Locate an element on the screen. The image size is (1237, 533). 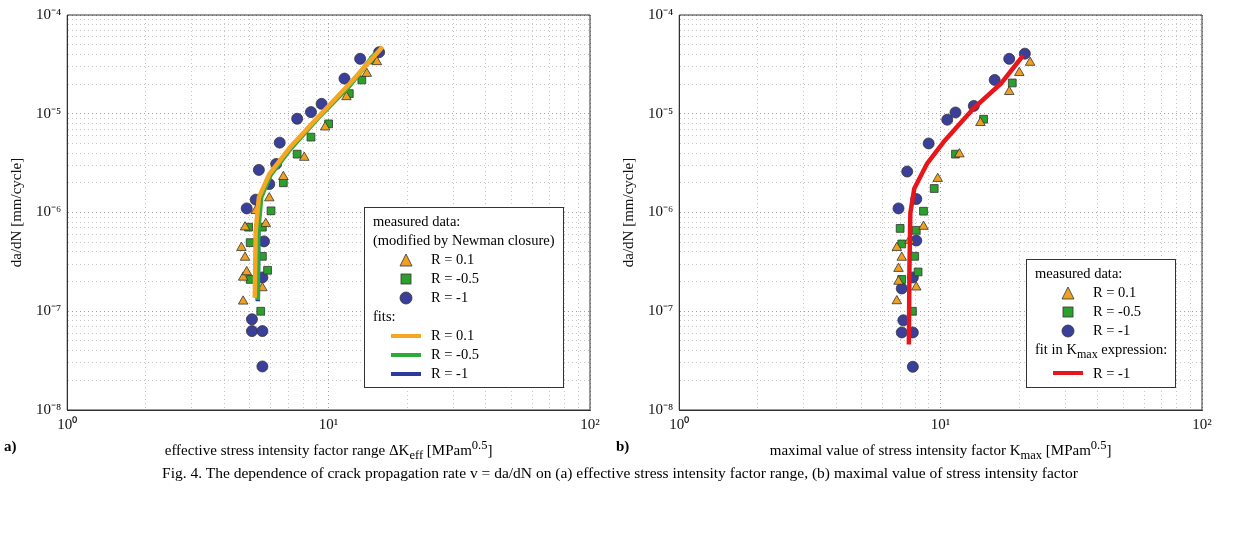
x-axis-title: maximal value of stress intensity factor K$_{max}$ [MPam$^{0.5}$] is located at coordinates (940, 450).